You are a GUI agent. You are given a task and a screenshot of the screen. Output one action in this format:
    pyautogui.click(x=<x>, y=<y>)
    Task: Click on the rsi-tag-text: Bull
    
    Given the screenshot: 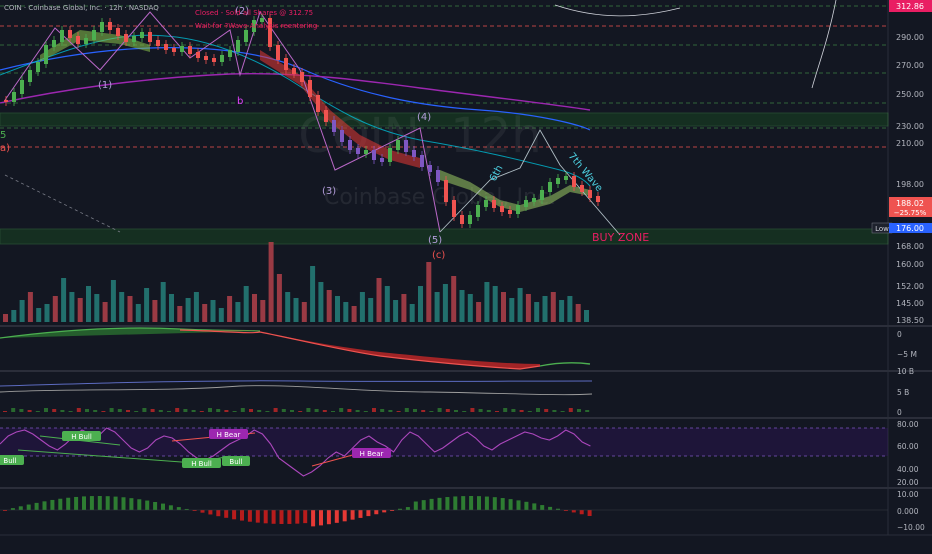 What is the action you would take?
    pyautogui.click(x=235, y=462)
    